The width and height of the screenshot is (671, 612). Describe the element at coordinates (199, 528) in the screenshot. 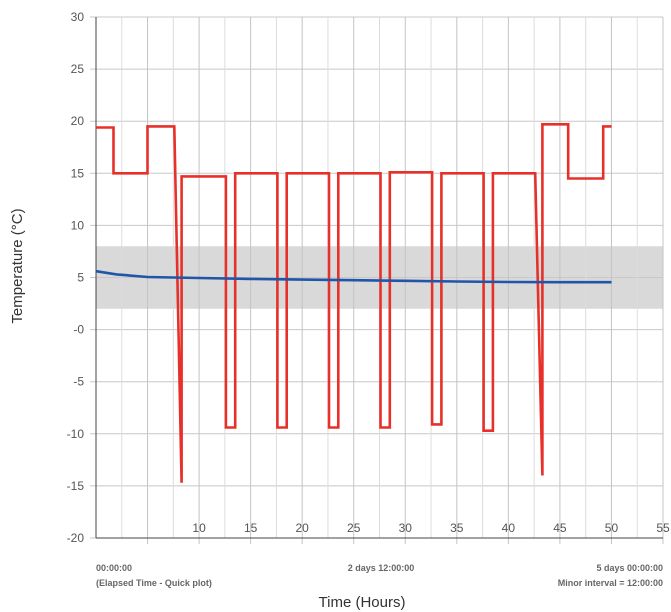

I see `x-tick-label: 10` at that location.